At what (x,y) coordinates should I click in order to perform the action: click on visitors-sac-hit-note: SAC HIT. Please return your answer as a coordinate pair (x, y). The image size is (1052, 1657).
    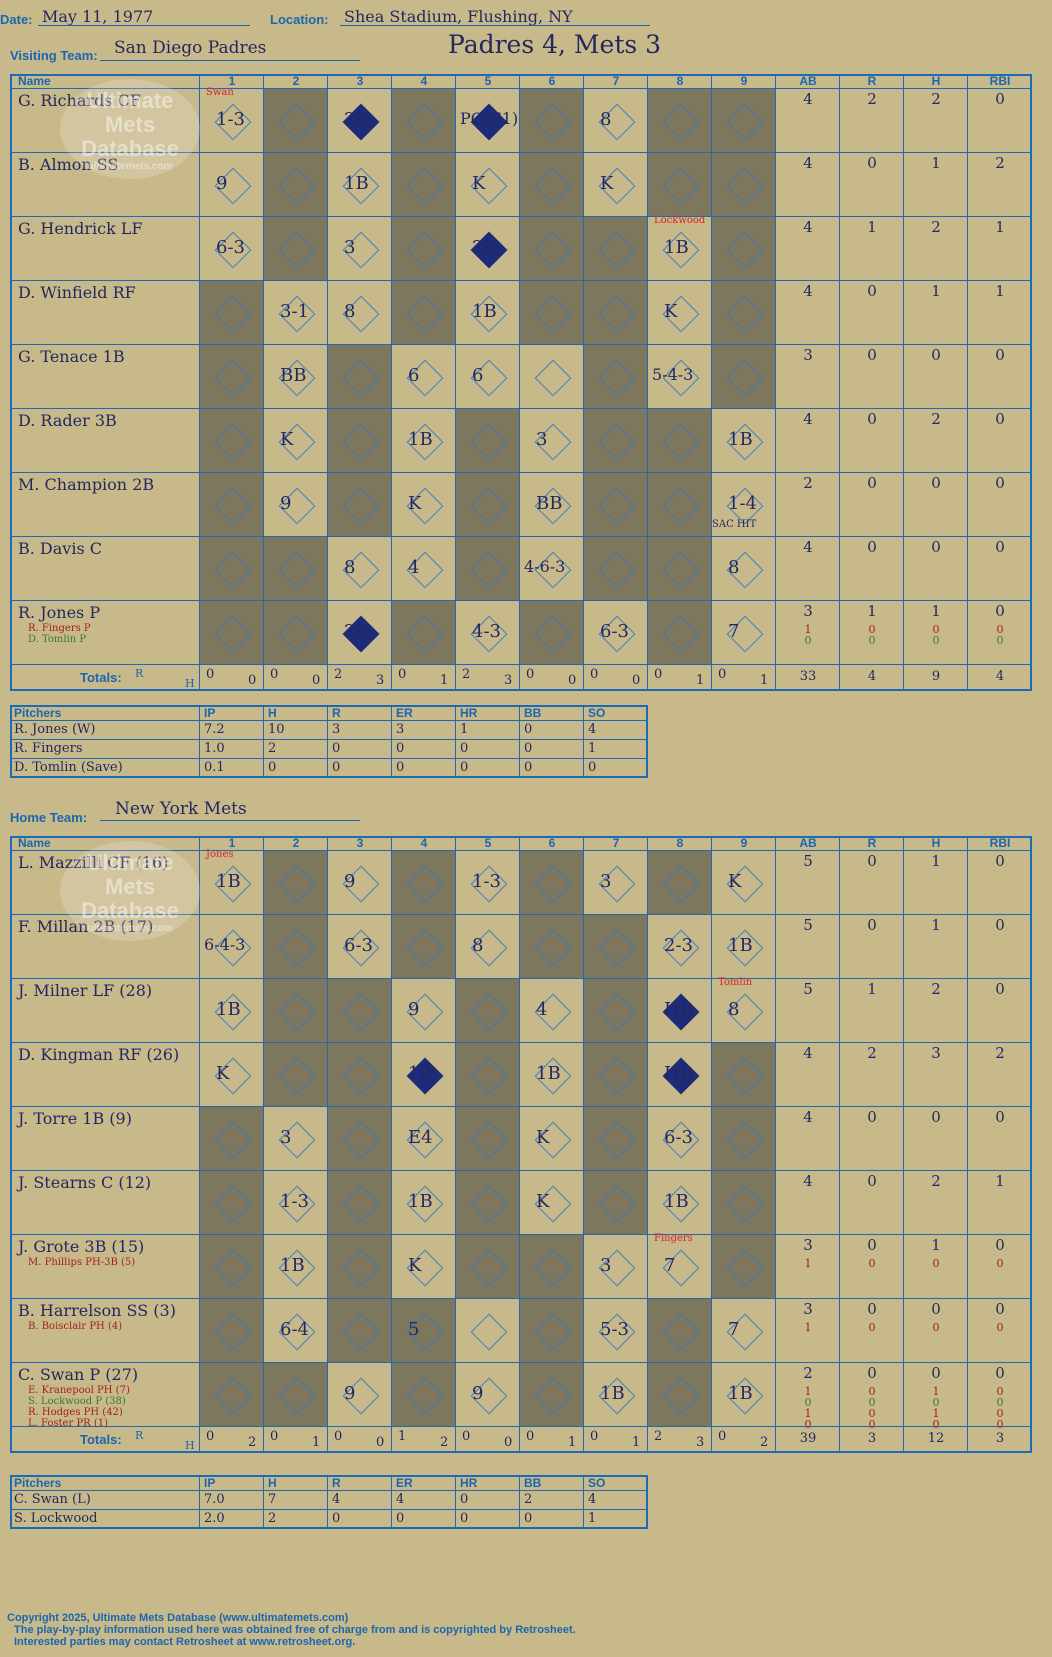
    Looking at the image, I should click on (734, 524).